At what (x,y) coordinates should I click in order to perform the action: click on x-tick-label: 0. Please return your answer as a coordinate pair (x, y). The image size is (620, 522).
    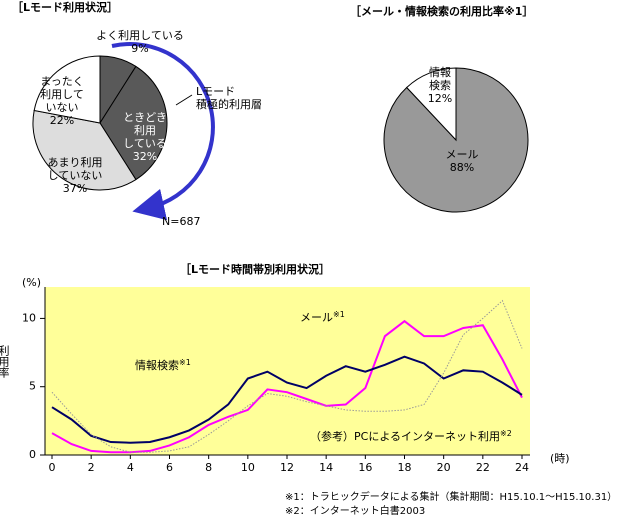
    Looking at the image, I should click on (52, 467).